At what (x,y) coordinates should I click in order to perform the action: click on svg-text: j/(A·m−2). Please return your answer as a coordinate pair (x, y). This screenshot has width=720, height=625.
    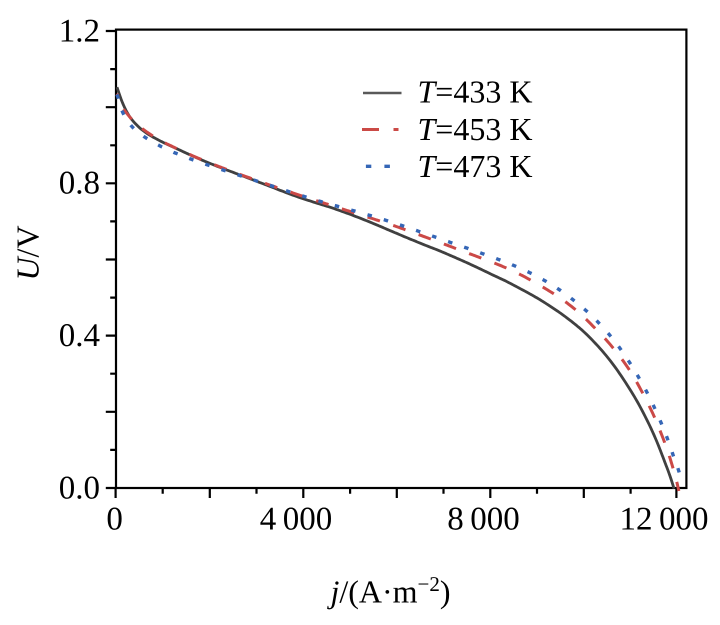
    Looking at the image, I should click on (388, 591).